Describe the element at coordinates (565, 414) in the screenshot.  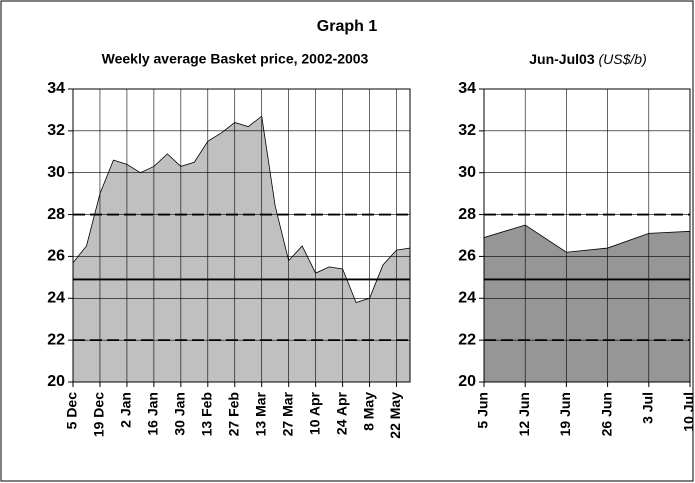
I see `x-tick-label: 19 Jun` at that location.